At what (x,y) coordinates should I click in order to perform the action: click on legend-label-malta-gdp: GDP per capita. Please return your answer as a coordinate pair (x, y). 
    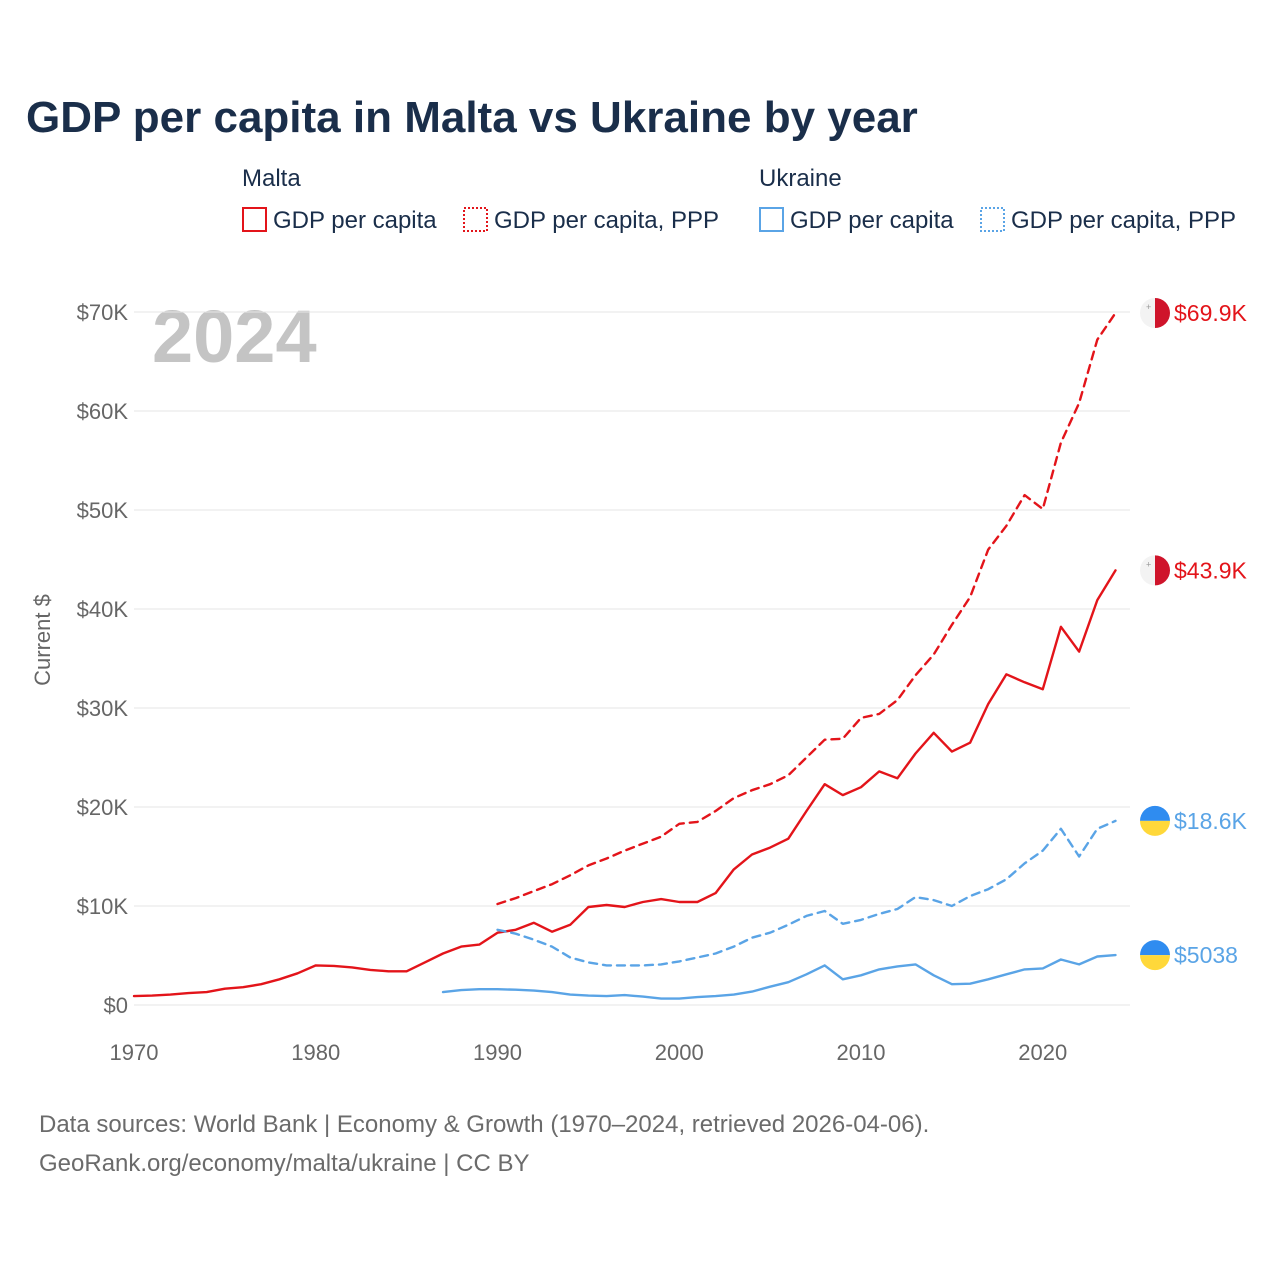
    Looking at the image, I should click on (355, 220).